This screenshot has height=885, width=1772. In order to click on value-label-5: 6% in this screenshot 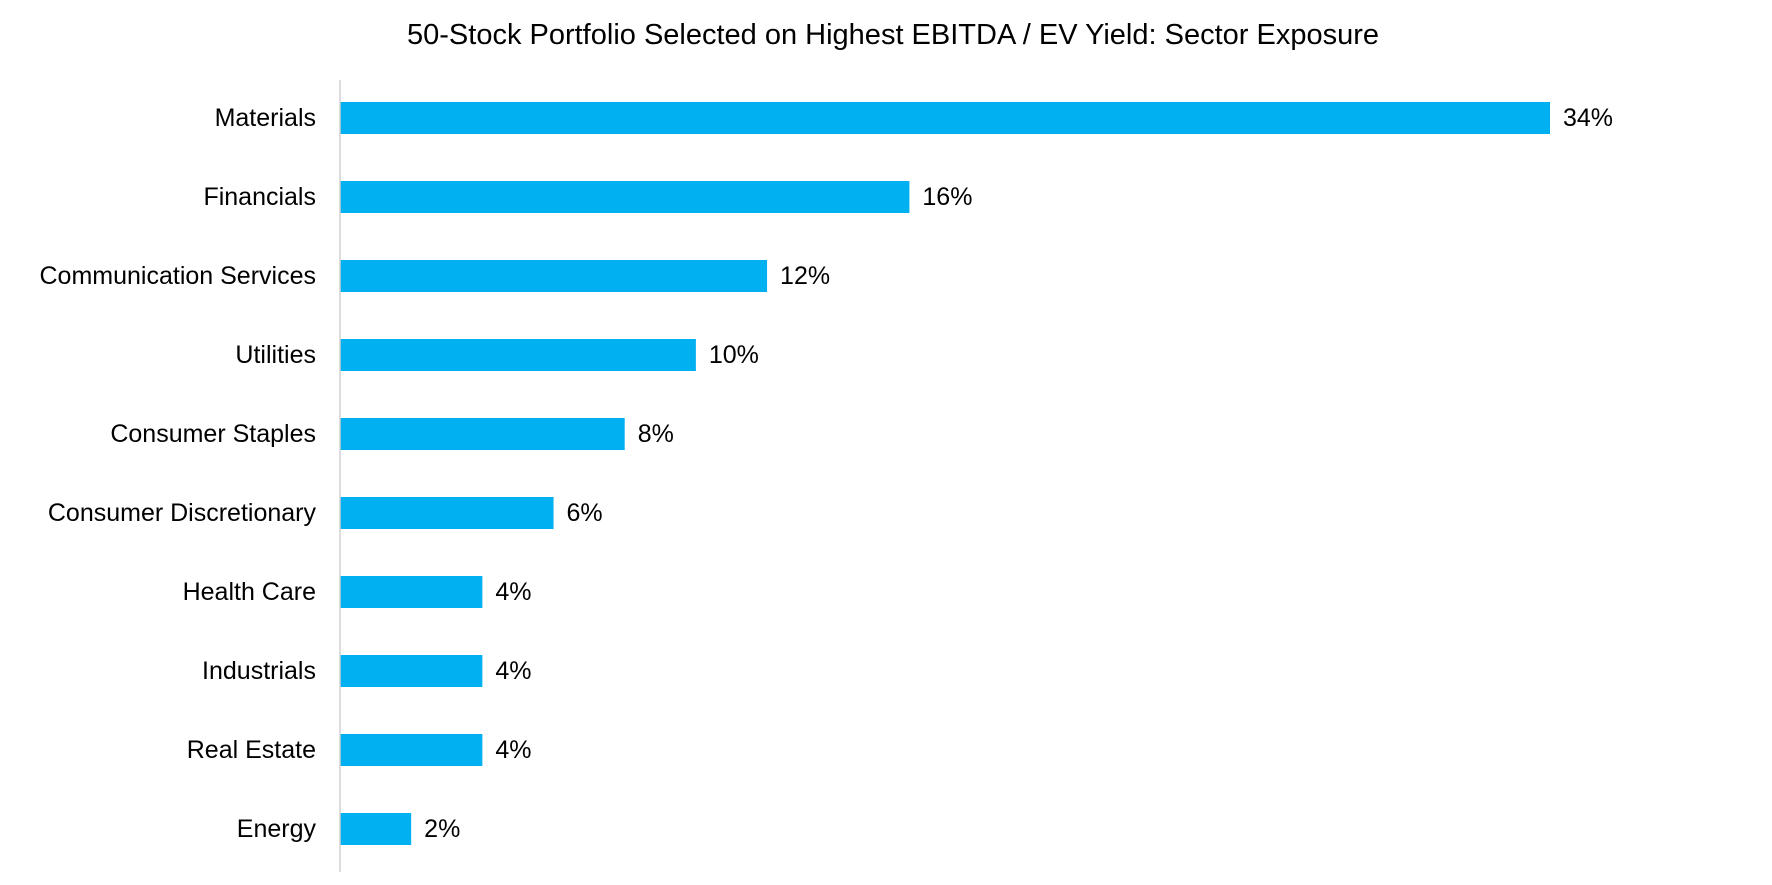, I will do `click(585, 513)`.